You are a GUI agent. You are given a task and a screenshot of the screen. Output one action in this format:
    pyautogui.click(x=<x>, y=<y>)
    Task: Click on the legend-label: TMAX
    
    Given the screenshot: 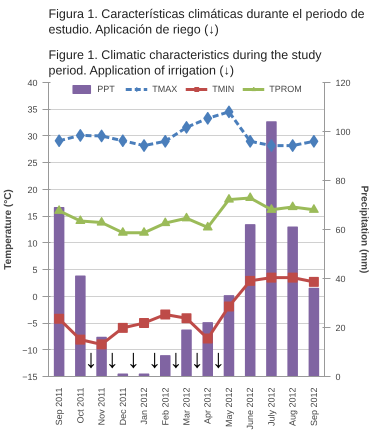 What is the action you would take?
    pyautogui.click(x=165, y=89)
    